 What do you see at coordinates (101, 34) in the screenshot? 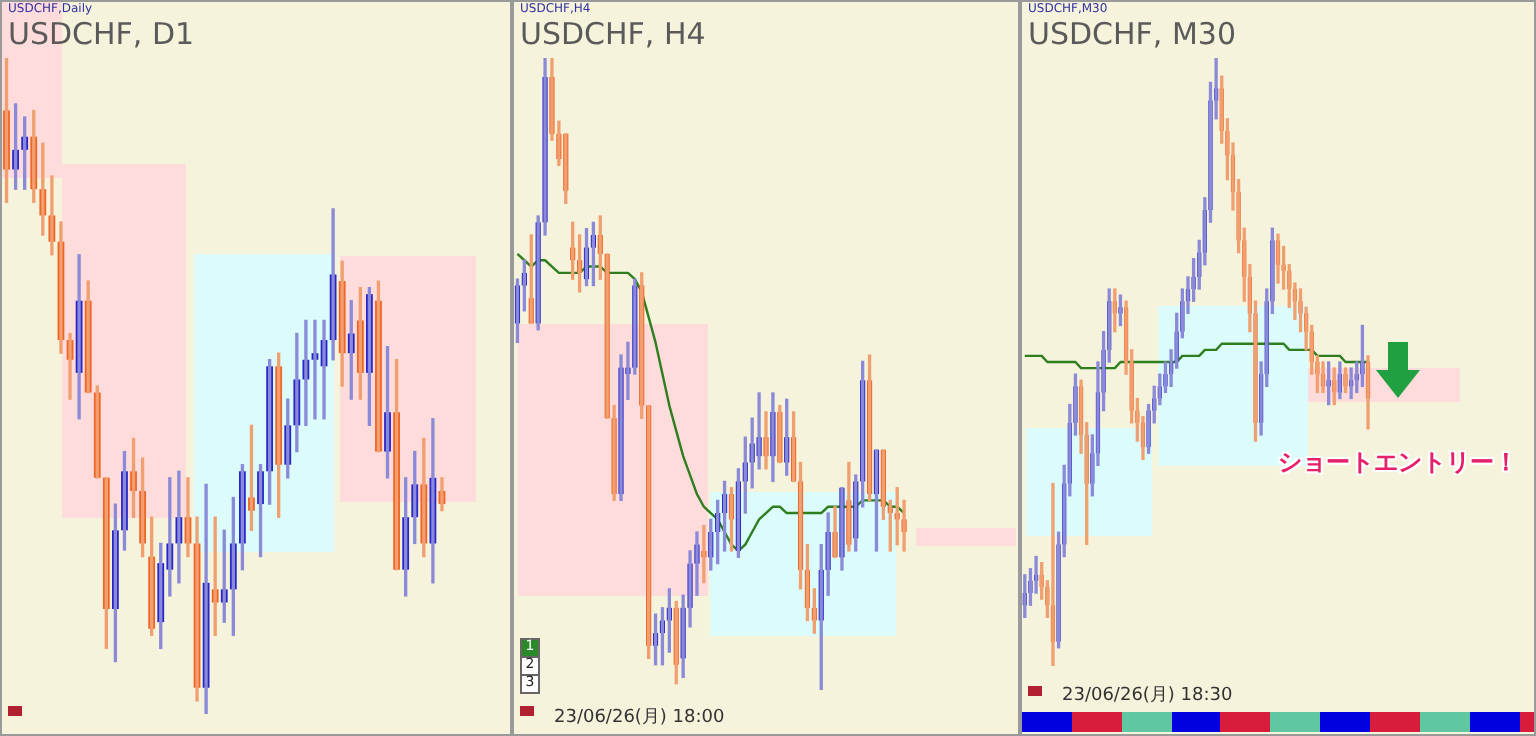
I see `chart-title: USDCHF, D1` at bounding box center [101, 34].